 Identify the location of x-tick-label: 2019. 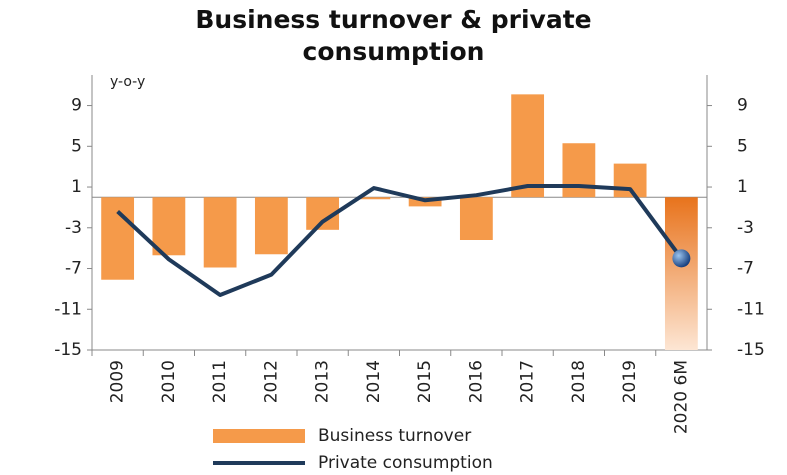
(630, 381).